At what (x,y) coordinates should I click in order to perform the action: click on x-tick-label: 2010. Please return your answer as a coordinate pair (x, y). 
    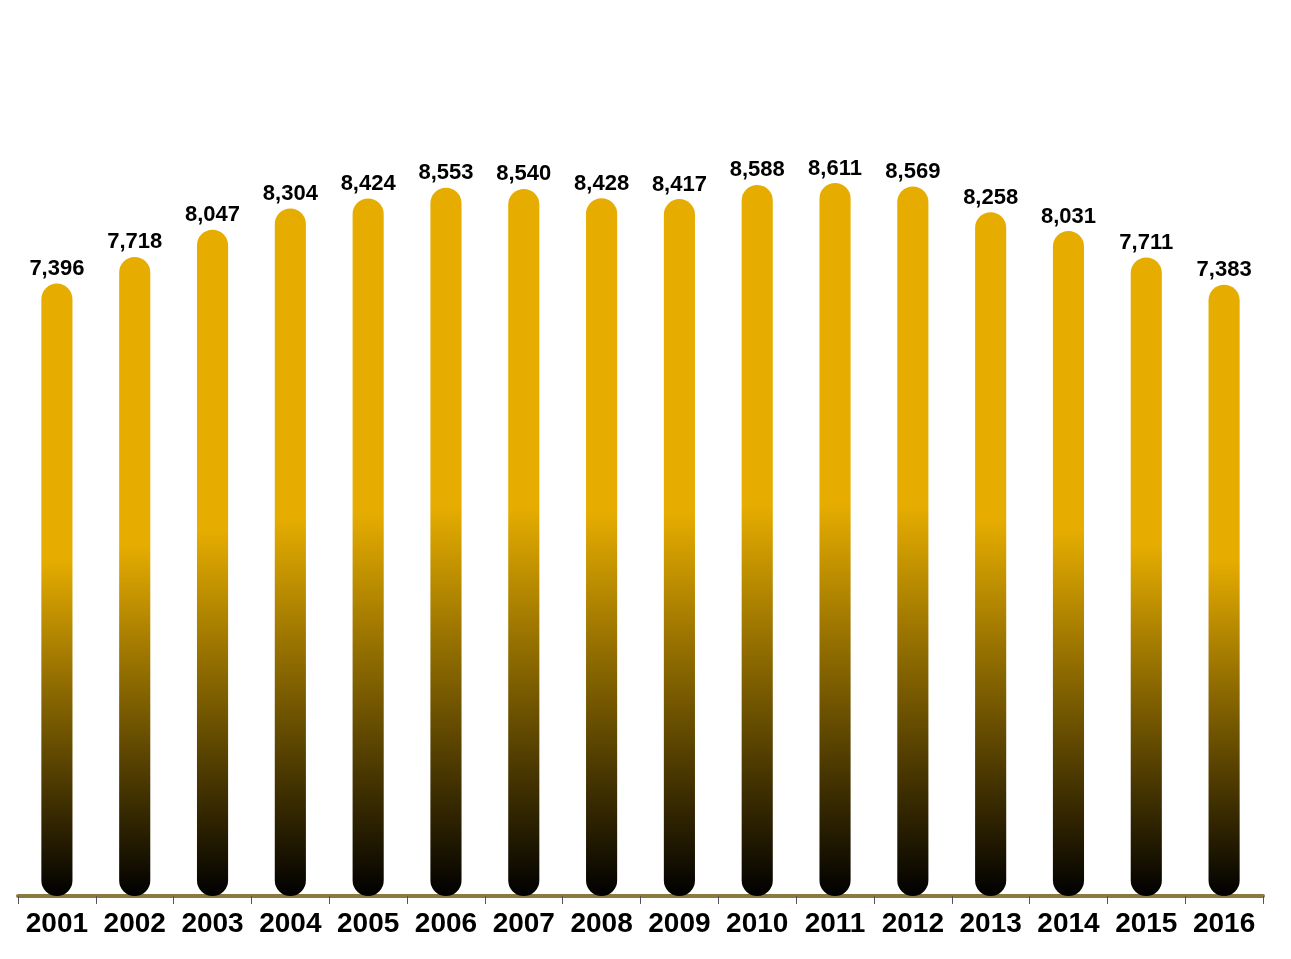
    Looking at the image, I should click on (757, 922).